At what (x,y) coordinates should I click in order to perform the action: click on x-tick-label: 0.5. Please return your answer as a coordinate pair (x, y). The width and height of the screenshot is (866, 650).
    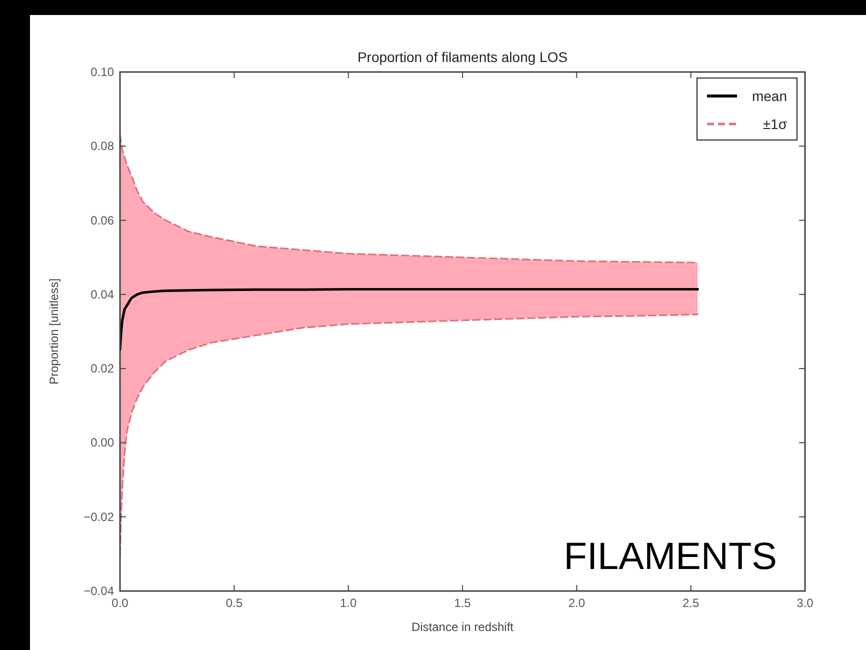
    Looking at the image, I should click on (234, 603).